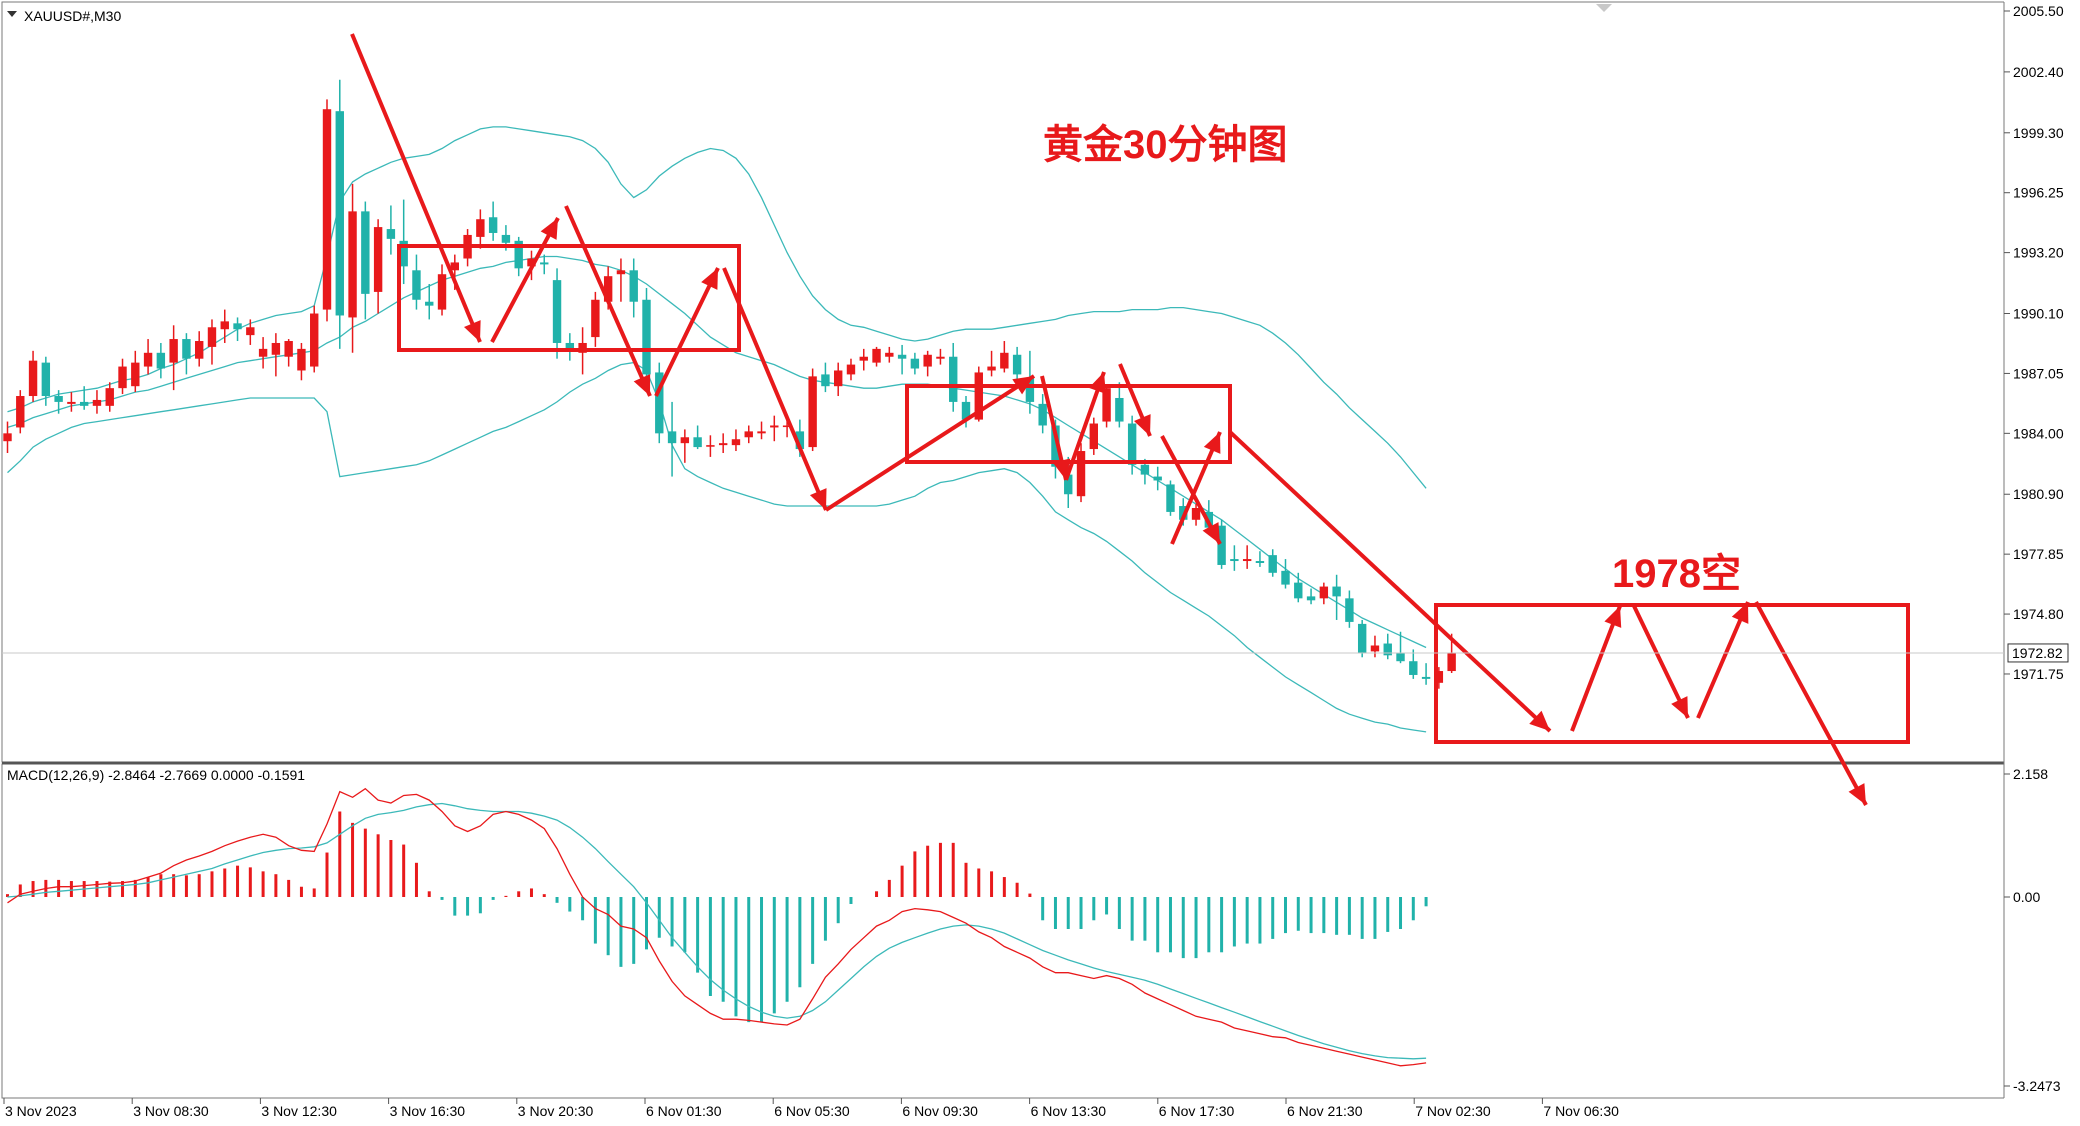  Describe the element at coordinates (940, 1111) in the screenshot. I see `time-tick-label: 6 Nov 09:30` at that location.